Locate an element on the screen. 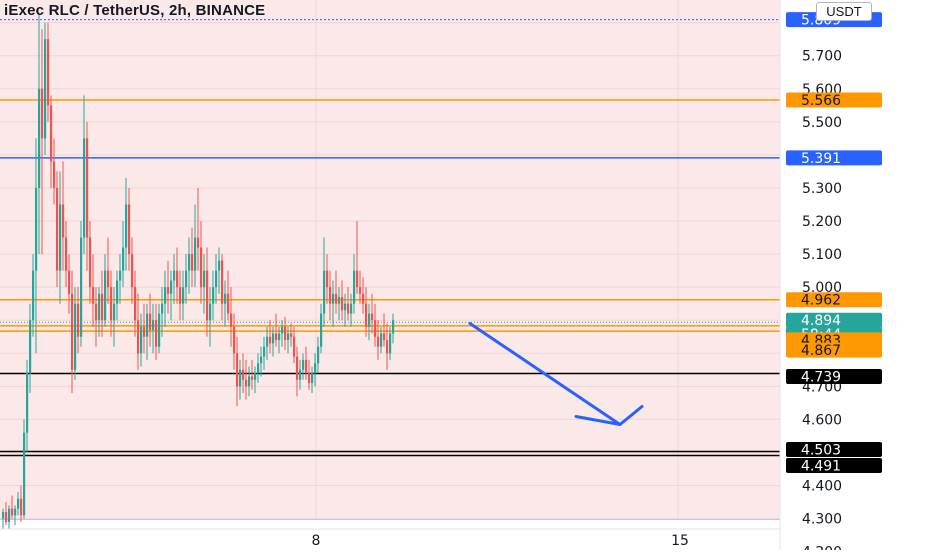  price-badge-label: 4.739 is located at coordinates (821, 377).